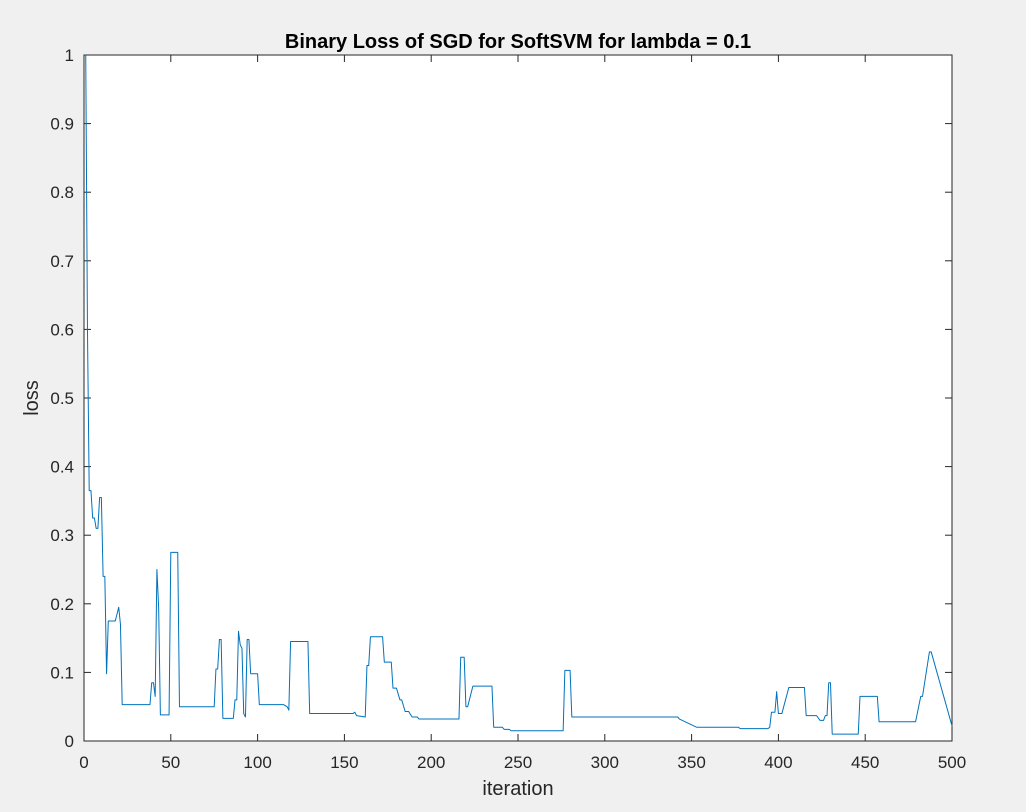  Describe the element at coordinates (62, 672) in the screenshot. I see `y-tick-label: 0.1` at that location.